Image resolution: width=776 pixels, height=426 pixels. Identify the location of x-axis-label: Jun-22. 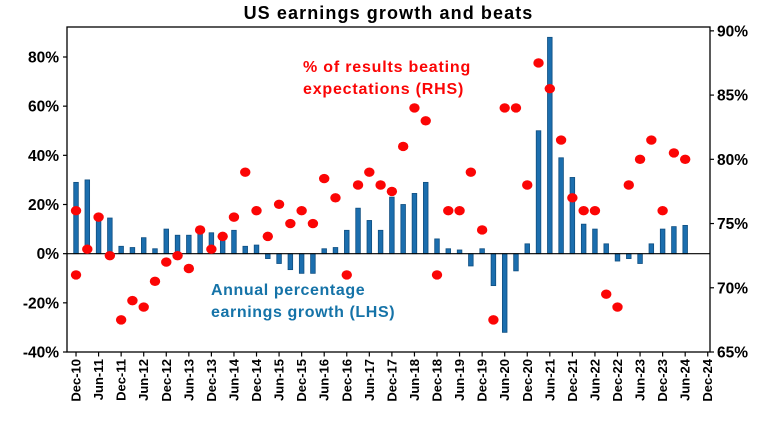
(594, 380).